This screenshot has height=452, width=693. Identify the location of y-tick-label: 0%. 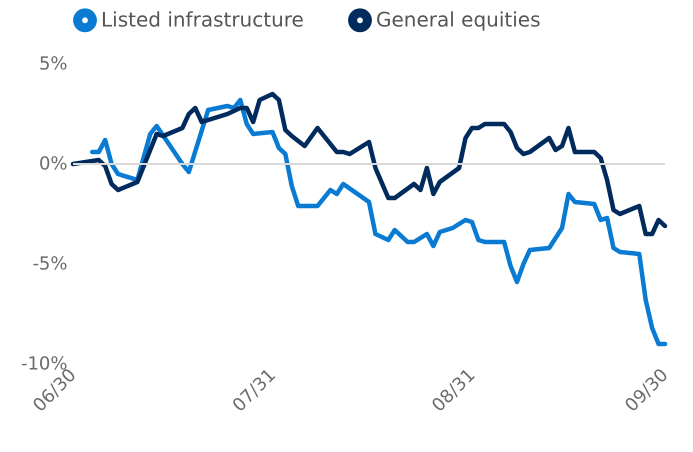
(53, 164).